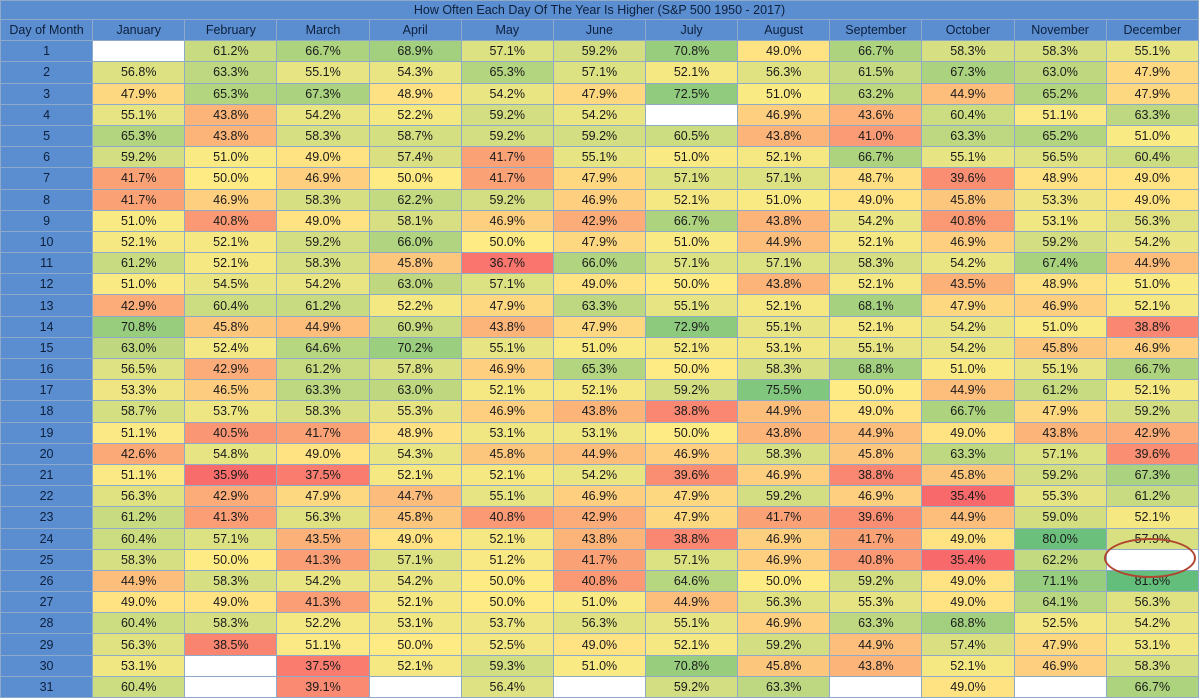  Describe the element at coordinates (415, 199) in the screenshot. I see `heat-cell: 62.2%` at that location.